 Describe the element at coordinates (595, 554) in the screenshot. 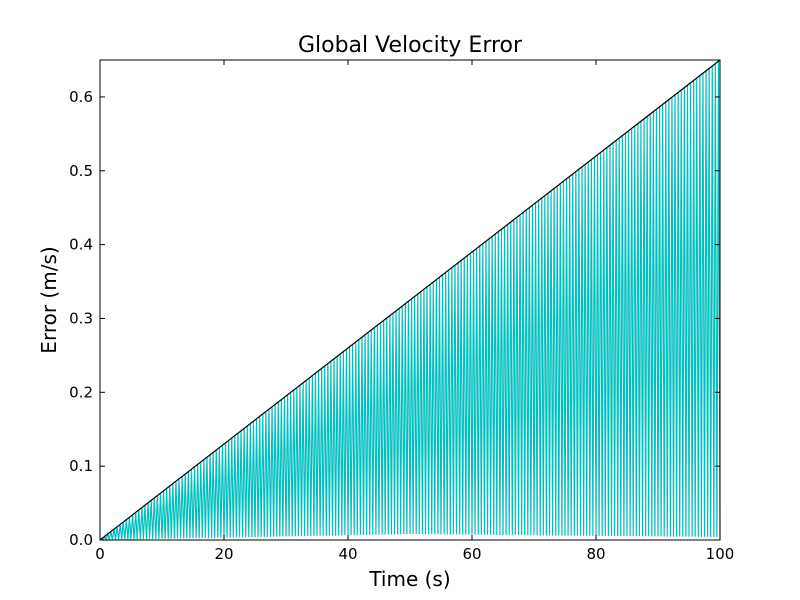

I see `x-tick-label: 80` at that location.